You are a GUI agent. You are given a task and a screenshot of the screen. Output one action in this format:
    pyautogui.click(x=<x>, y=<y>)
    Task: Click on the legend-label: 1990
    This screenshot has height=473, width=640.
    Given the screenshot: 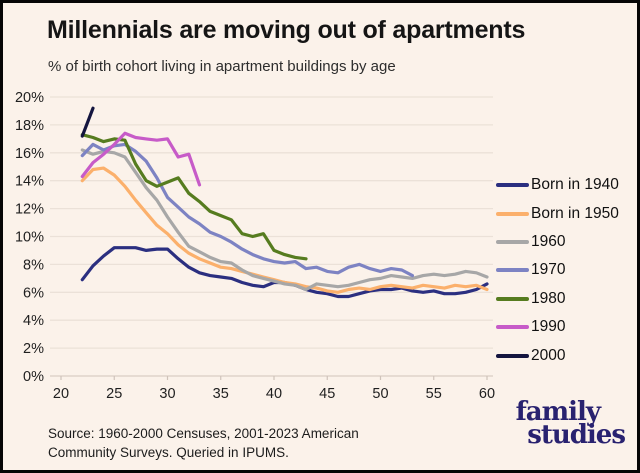 What is the action you would take?
    pyautogui.click(x=548, y=327)
    